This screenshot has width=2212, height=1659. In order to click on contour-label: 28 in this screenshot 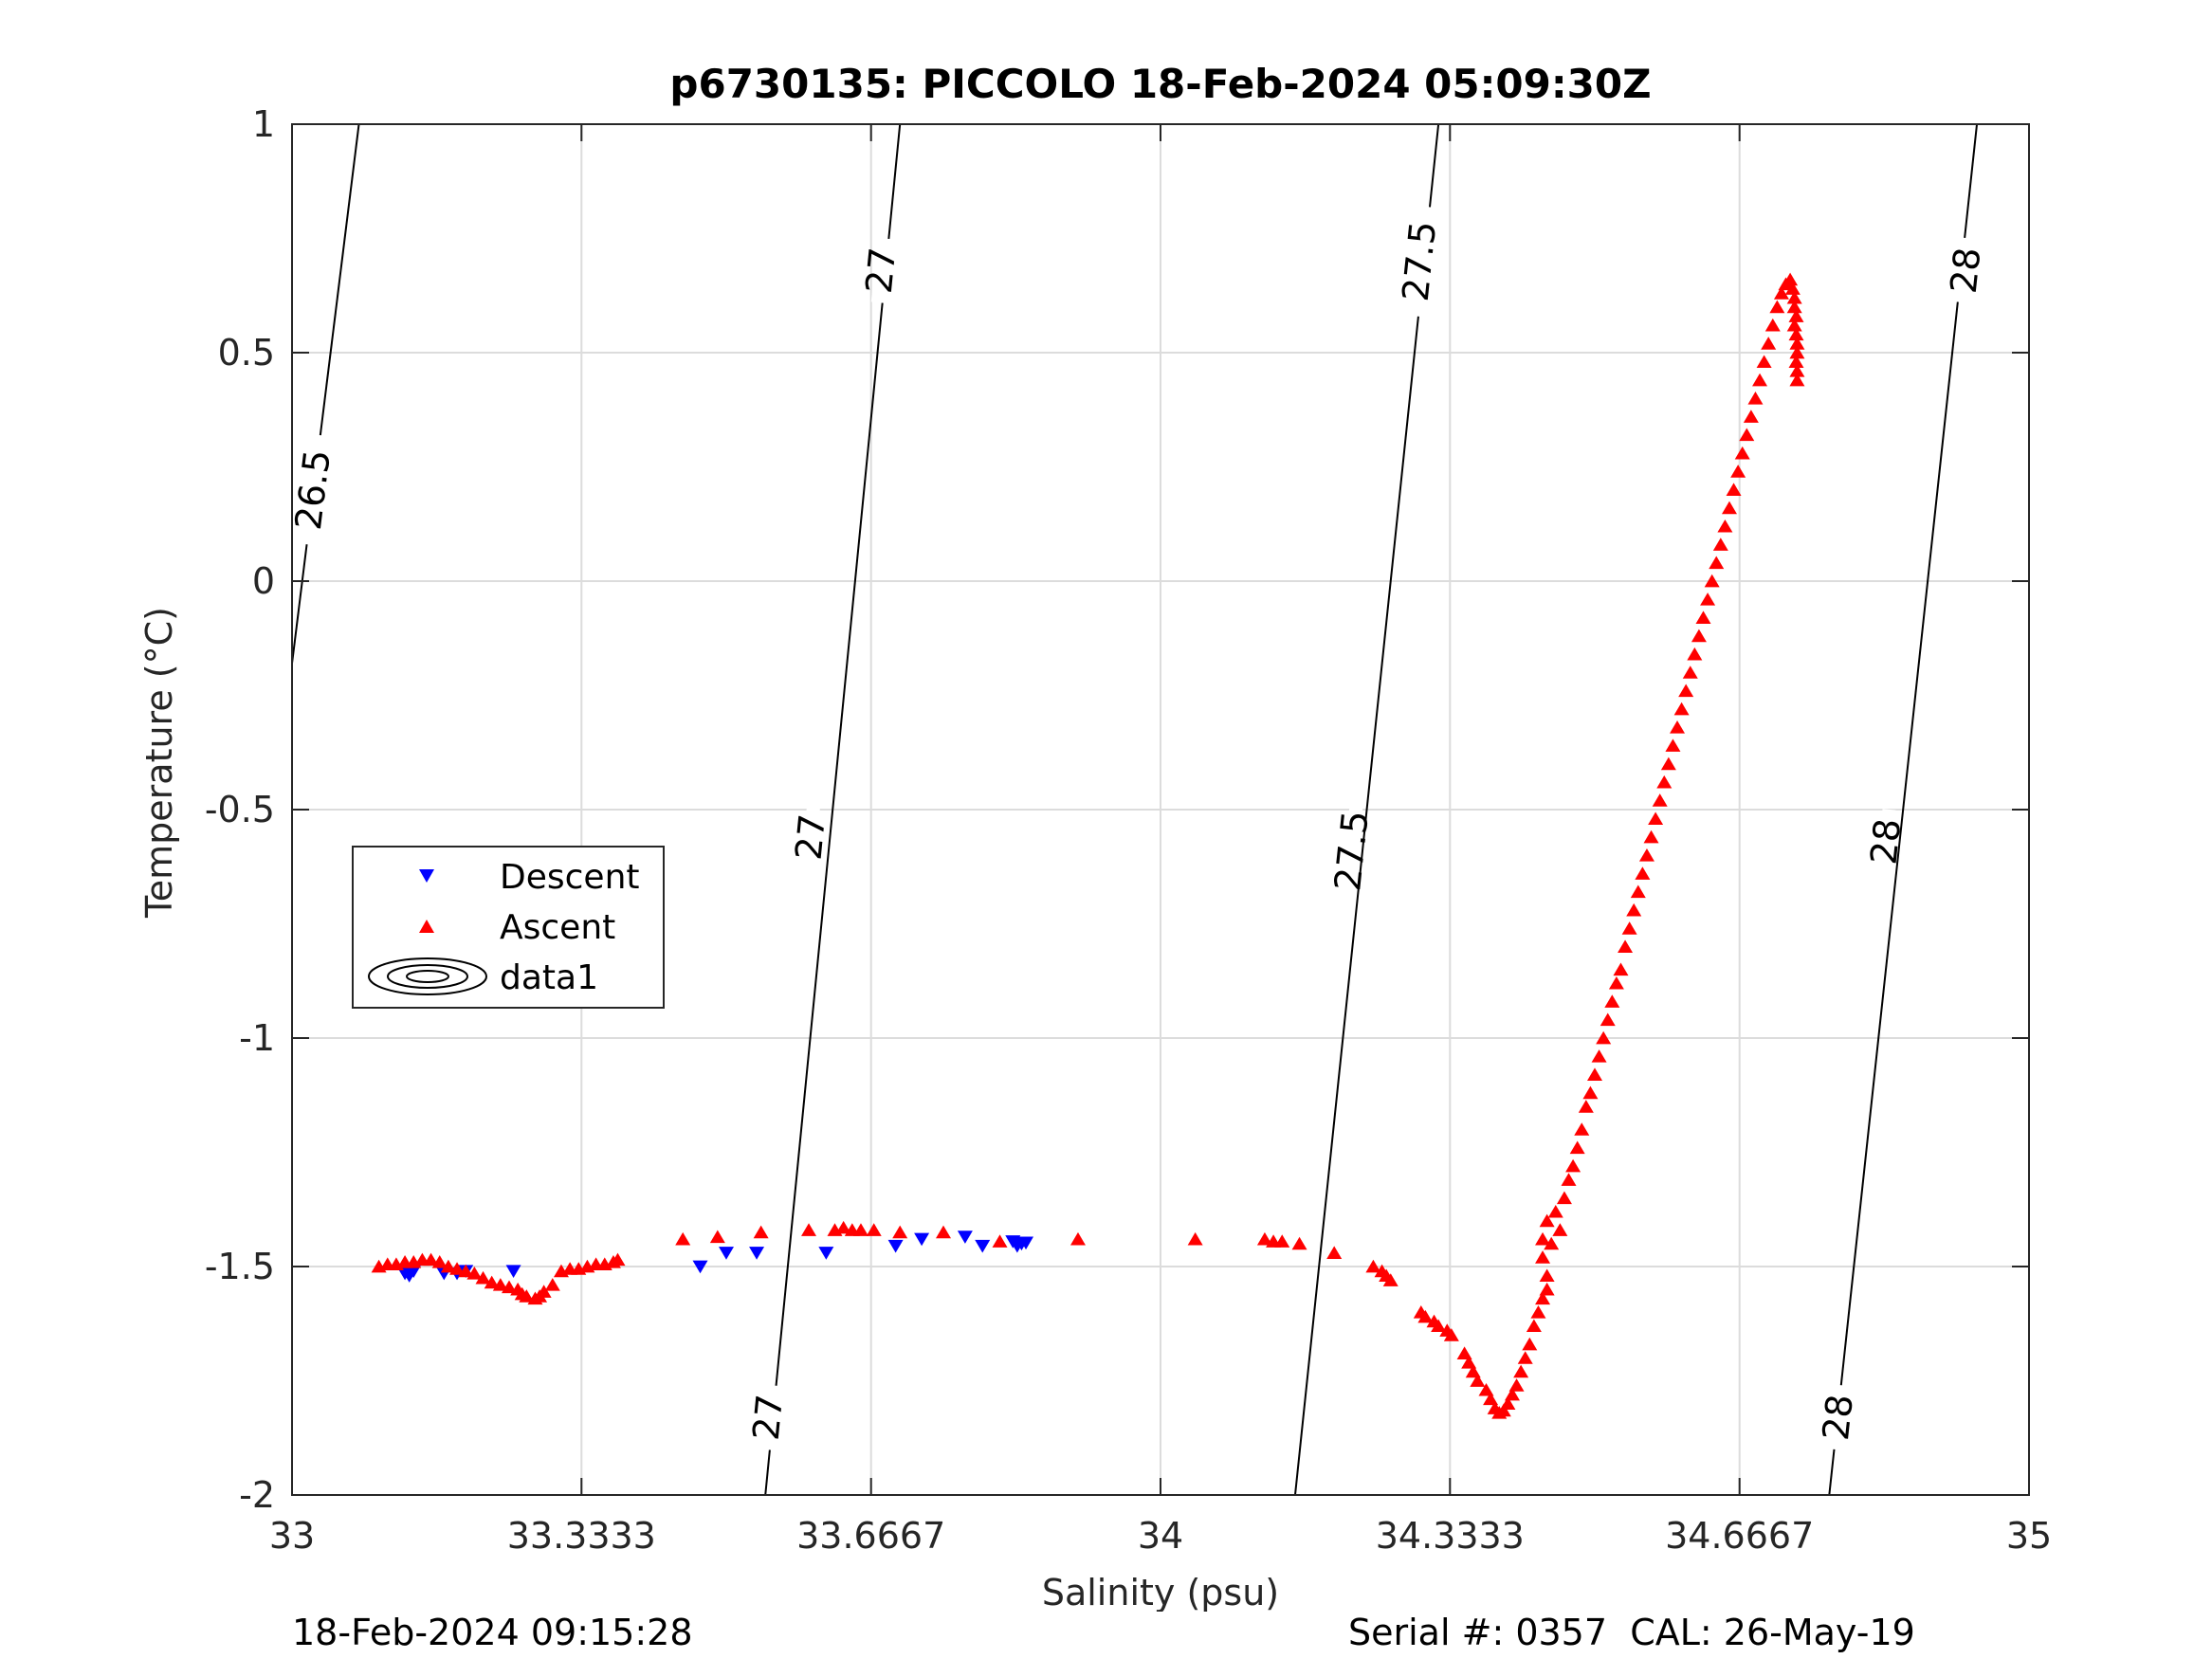, I will do `click(1966, 271)`.